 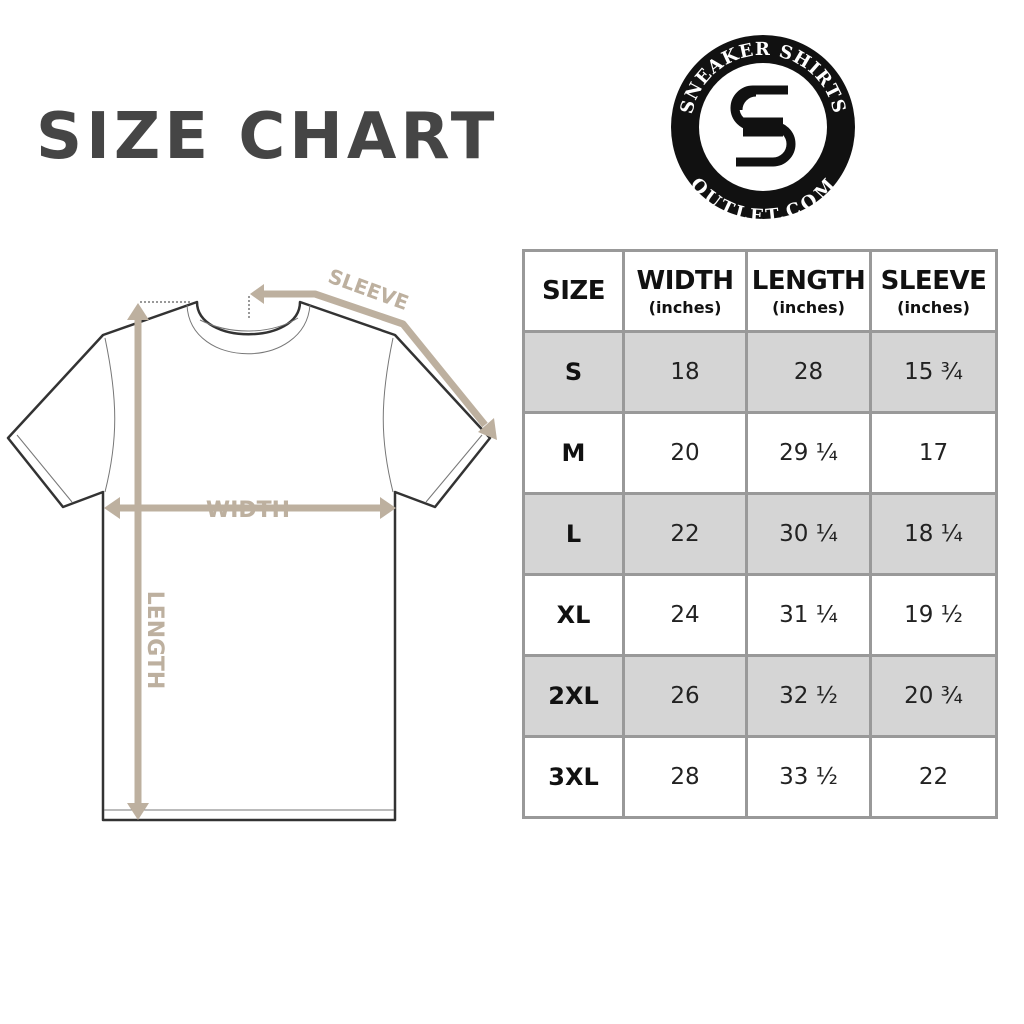 I want to click on table-row: XL 24 31 ¼ 19 ½, so click(x=760, y=615).